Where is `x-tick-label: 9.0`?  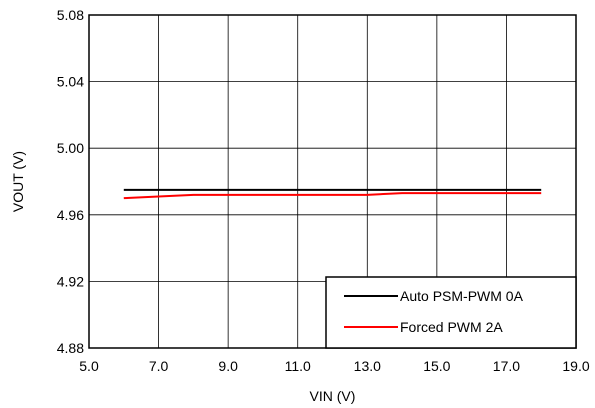
x-tick-label: 9.0 is located at coordinates (228, 366).